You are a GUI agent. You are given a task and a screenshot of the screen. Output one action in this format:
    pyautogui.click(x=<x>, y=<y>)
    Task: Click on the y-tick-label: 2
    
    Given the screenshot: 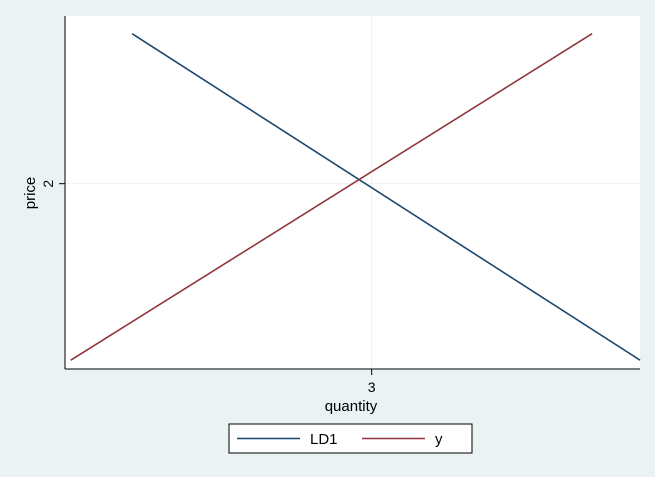 What is the action you would take?
    pyautogui.click(x=48, y=184)
    